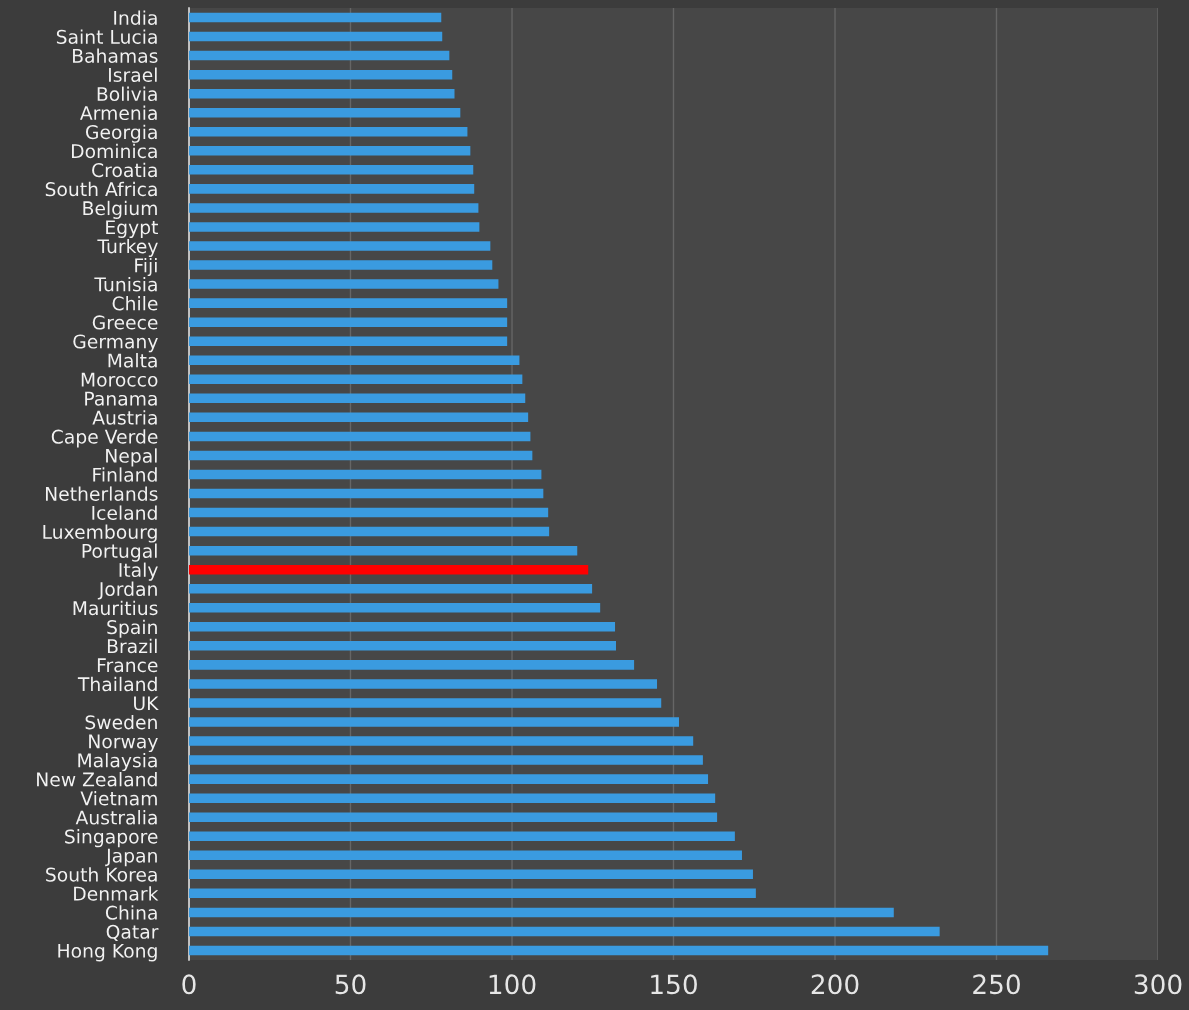  Describe the element at coordinates (115, 343) in the screenshot. I see `y-tick-label: Germany` at that location.